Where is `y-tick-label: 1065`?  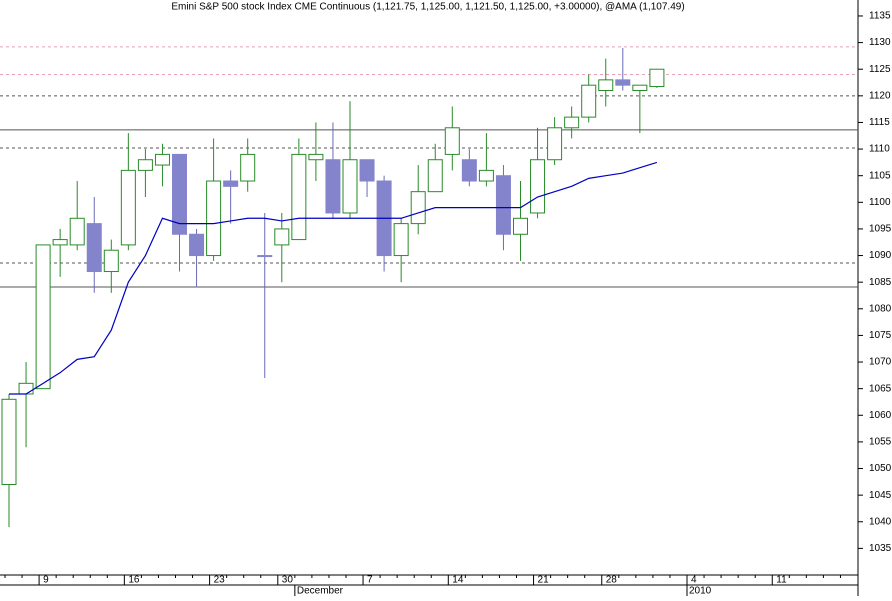 y-tick-label: 1065 is located at coordinates (880, 388).